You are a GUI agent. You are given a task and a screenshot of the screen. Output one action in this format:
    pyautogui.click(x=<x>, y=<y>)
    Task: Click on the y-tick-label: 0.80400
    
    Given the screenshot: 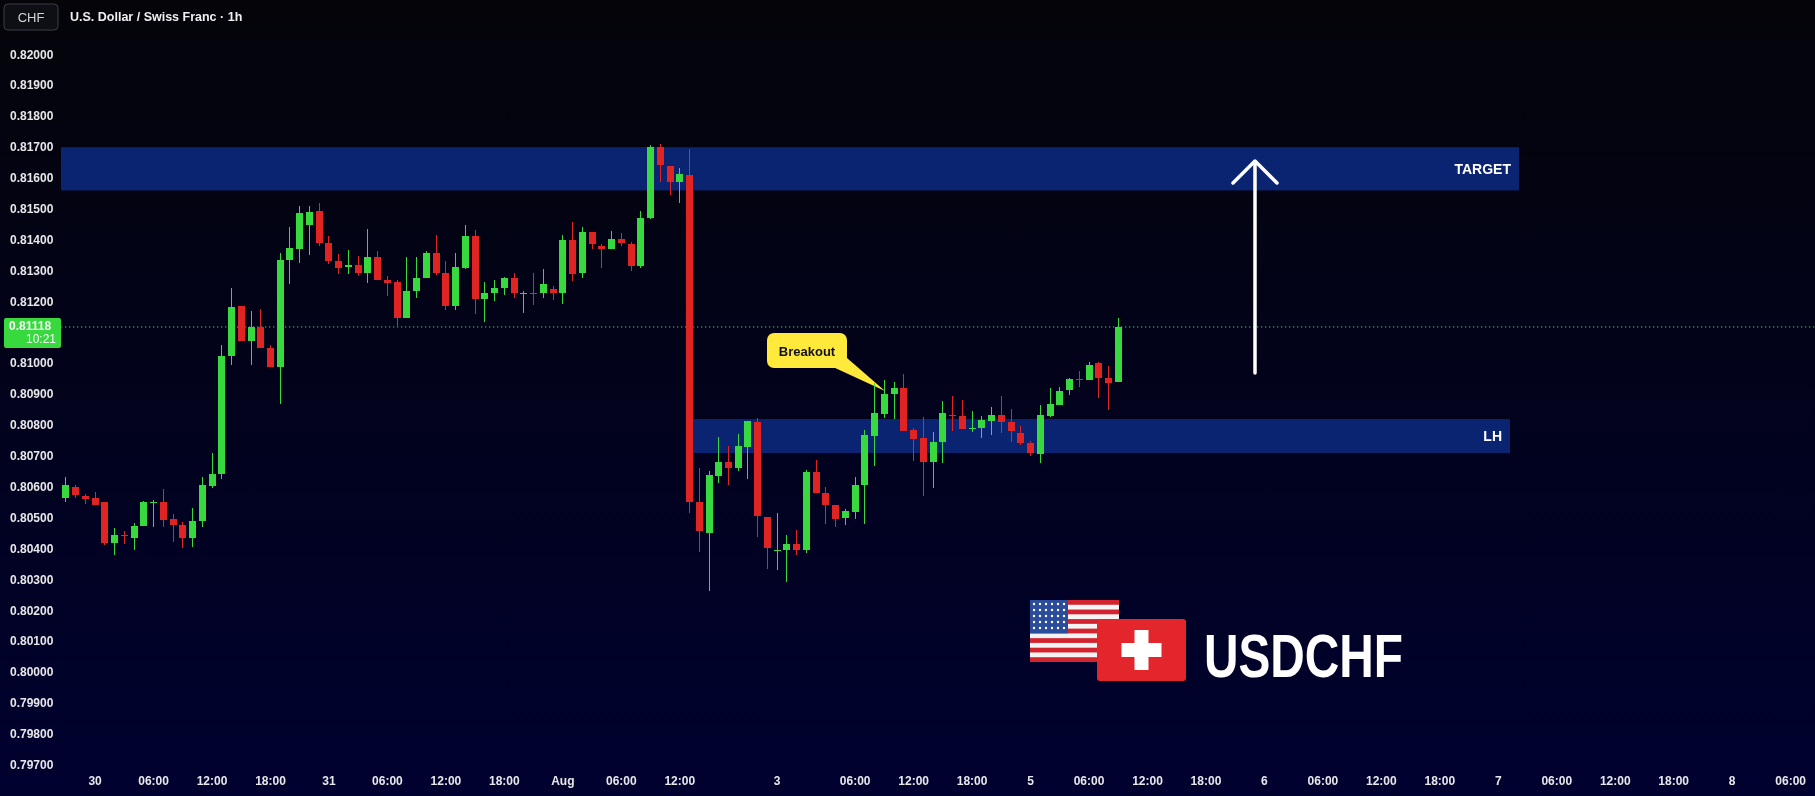 What is the action you would take?
    pyautogui.click(x=32, y=548)
    